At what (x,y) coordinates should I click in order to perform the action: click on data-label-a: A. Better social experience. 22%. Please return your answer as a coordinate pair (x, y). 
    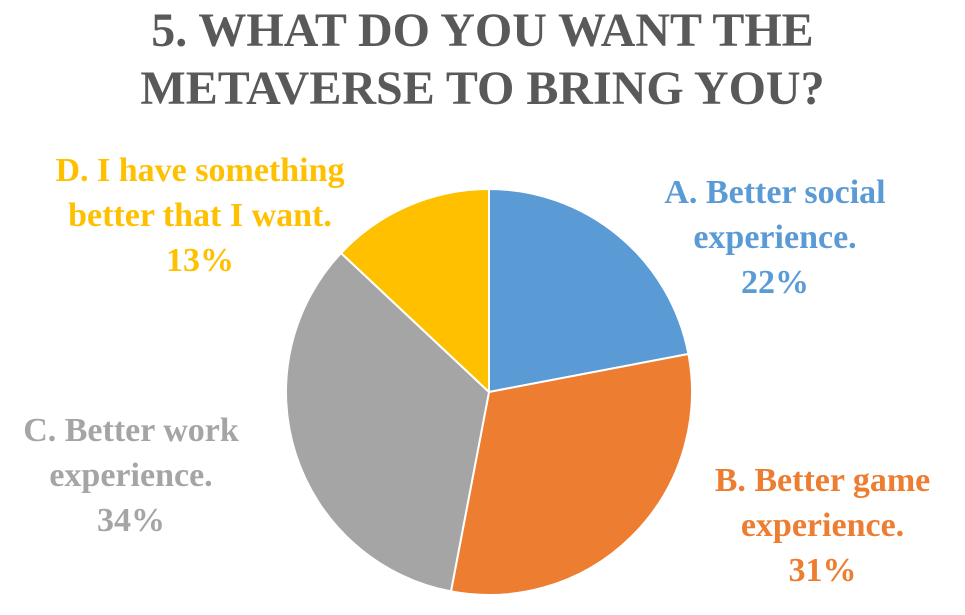
    Looking at the image, I should click on (775, 237).